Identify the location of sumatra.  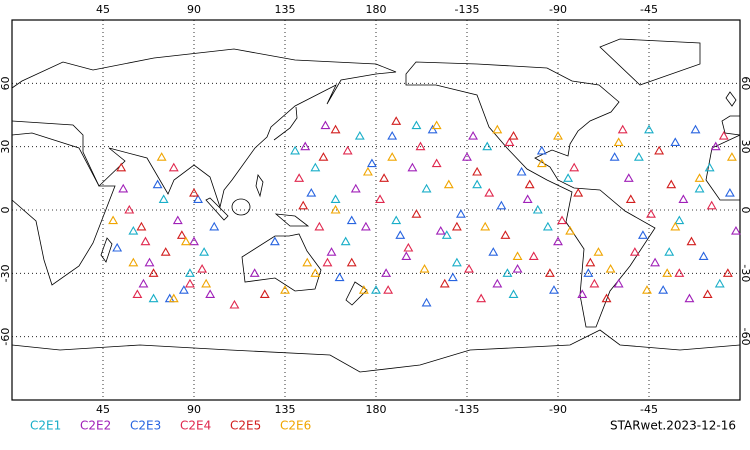
(217, 209).